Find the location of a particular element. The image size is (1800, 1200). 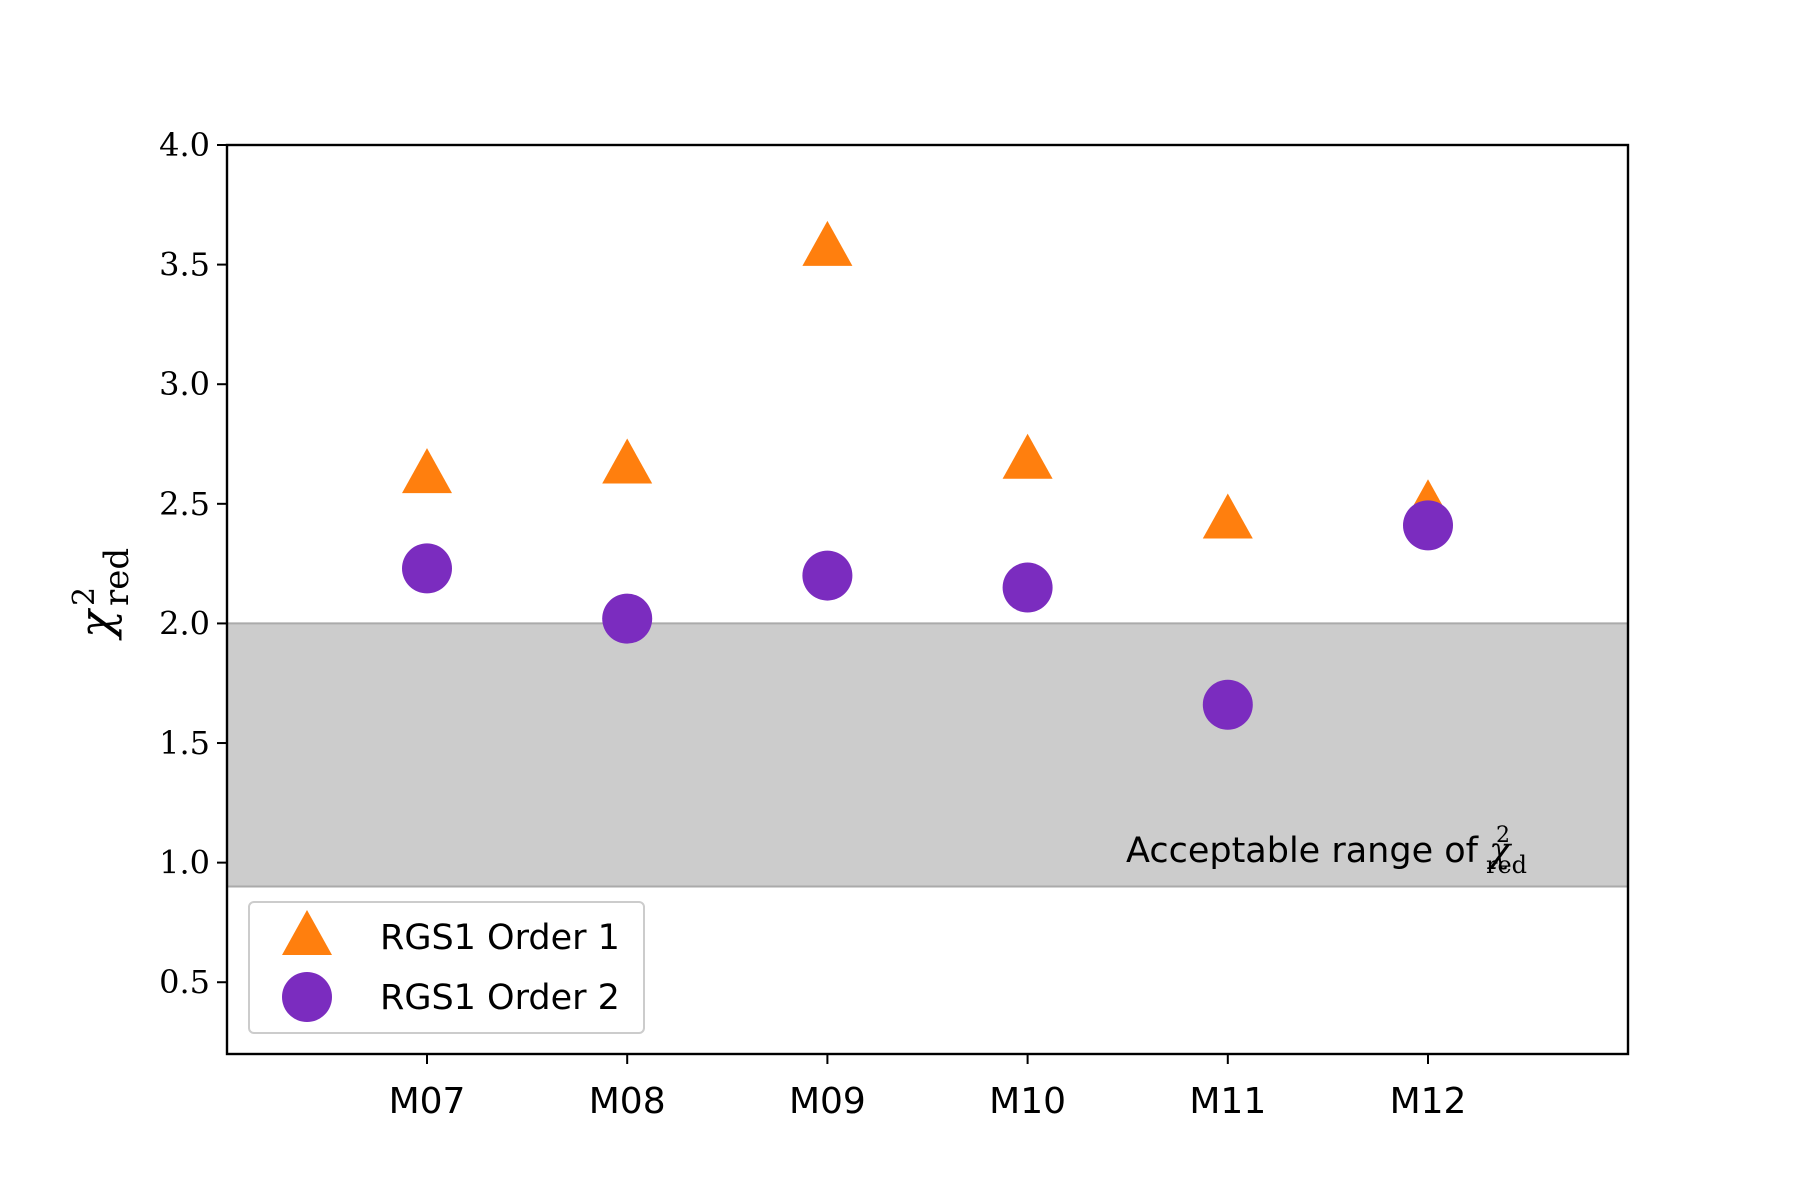

legend: RGS1 Order 1 RGS1 Order 2 is located at coordinates (446, 967).